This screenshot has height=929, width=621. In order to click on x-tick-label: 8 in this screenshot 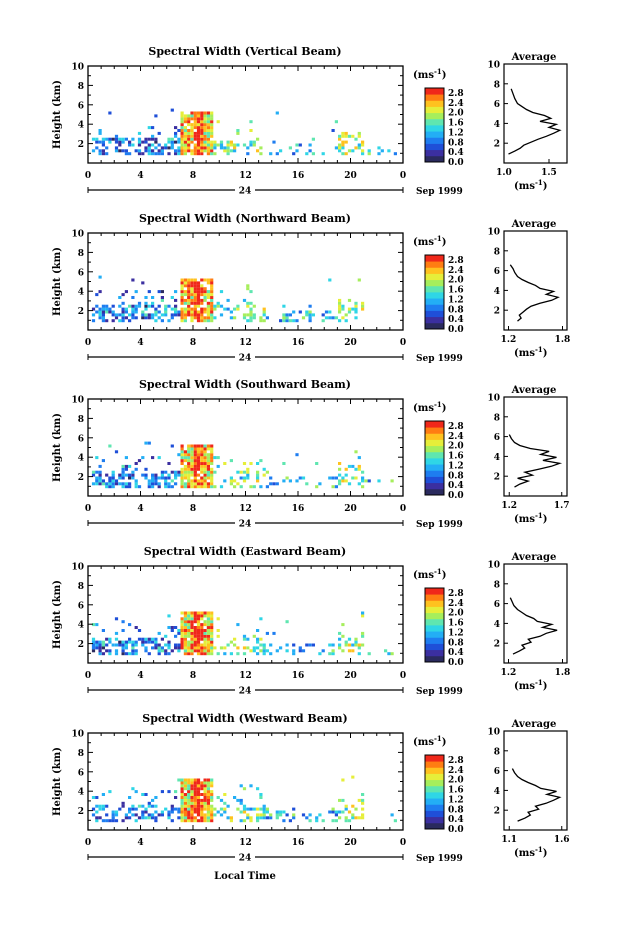, I will do `click(193, 343)`.